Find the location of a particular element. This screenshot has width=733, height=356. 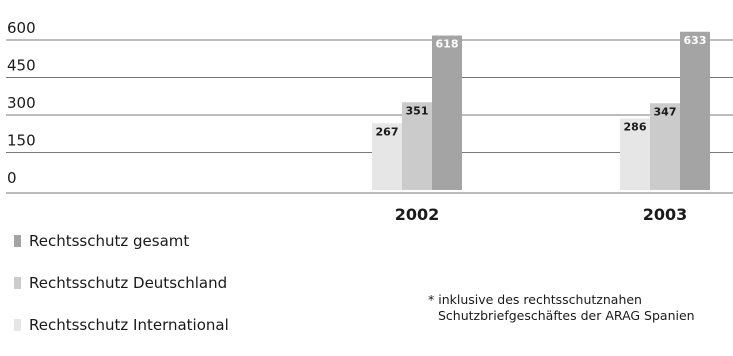

data-label-deutschland-2002: 351 is located at coordinates (417, 110).